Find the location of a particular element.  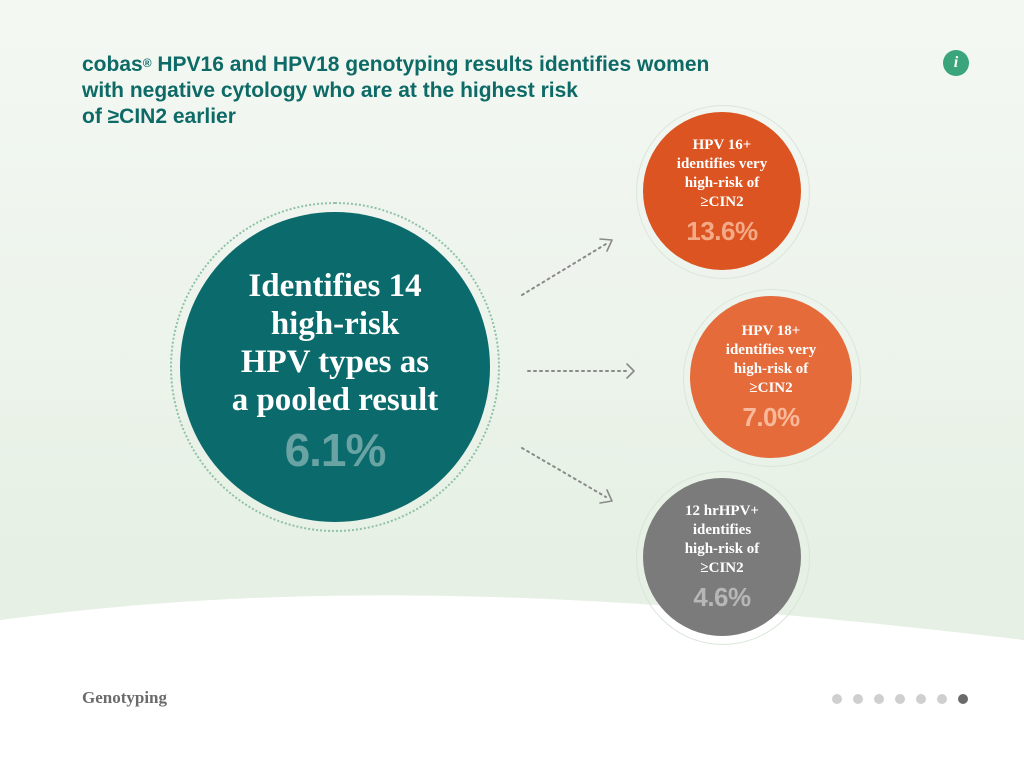

info-icon: i is located at coordinates (956, 63).